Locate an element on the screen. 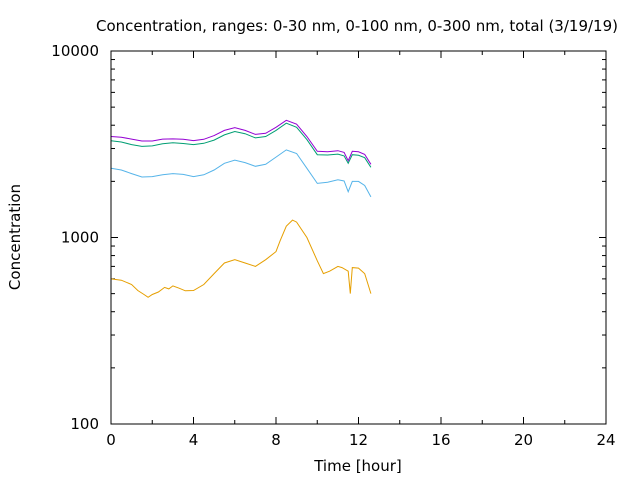  x-tick-label: 0 is located at coordinates (111, 440).